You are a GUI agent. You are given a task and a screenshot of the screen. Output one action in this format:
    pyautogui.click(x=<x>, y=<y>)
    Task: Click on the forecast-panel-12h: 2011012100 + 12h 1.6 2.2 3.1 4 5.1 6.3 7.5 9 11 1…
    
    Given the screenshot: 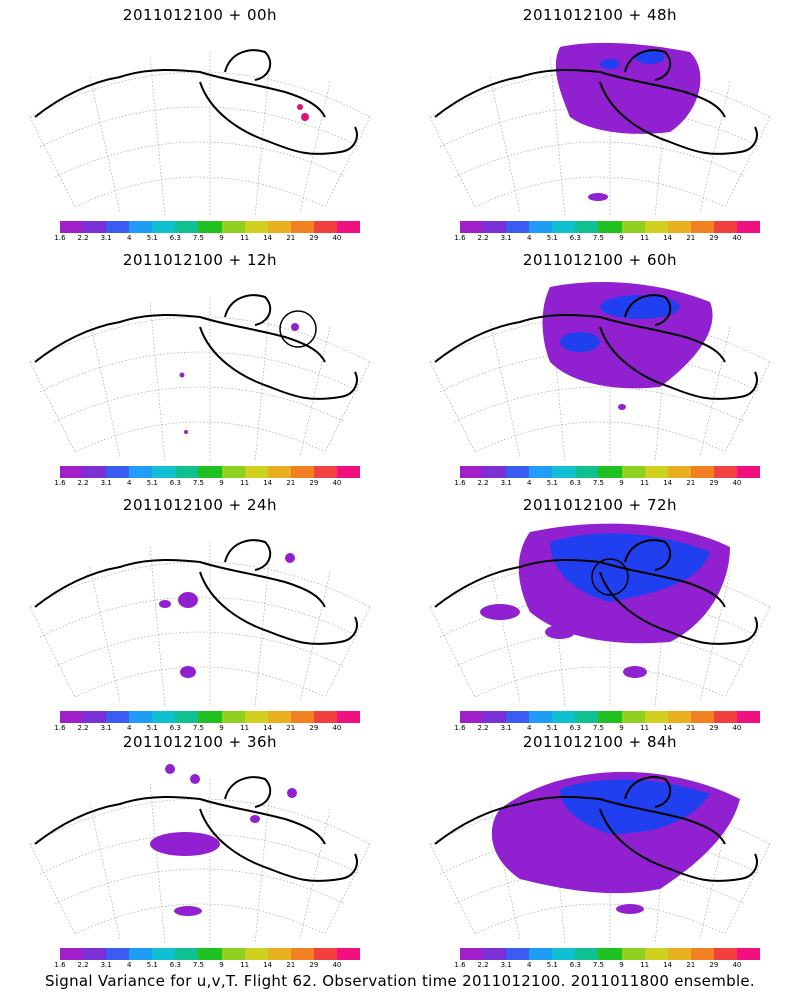 What is the action you would take?
    pyautogui.click(x=200, y=367)
    